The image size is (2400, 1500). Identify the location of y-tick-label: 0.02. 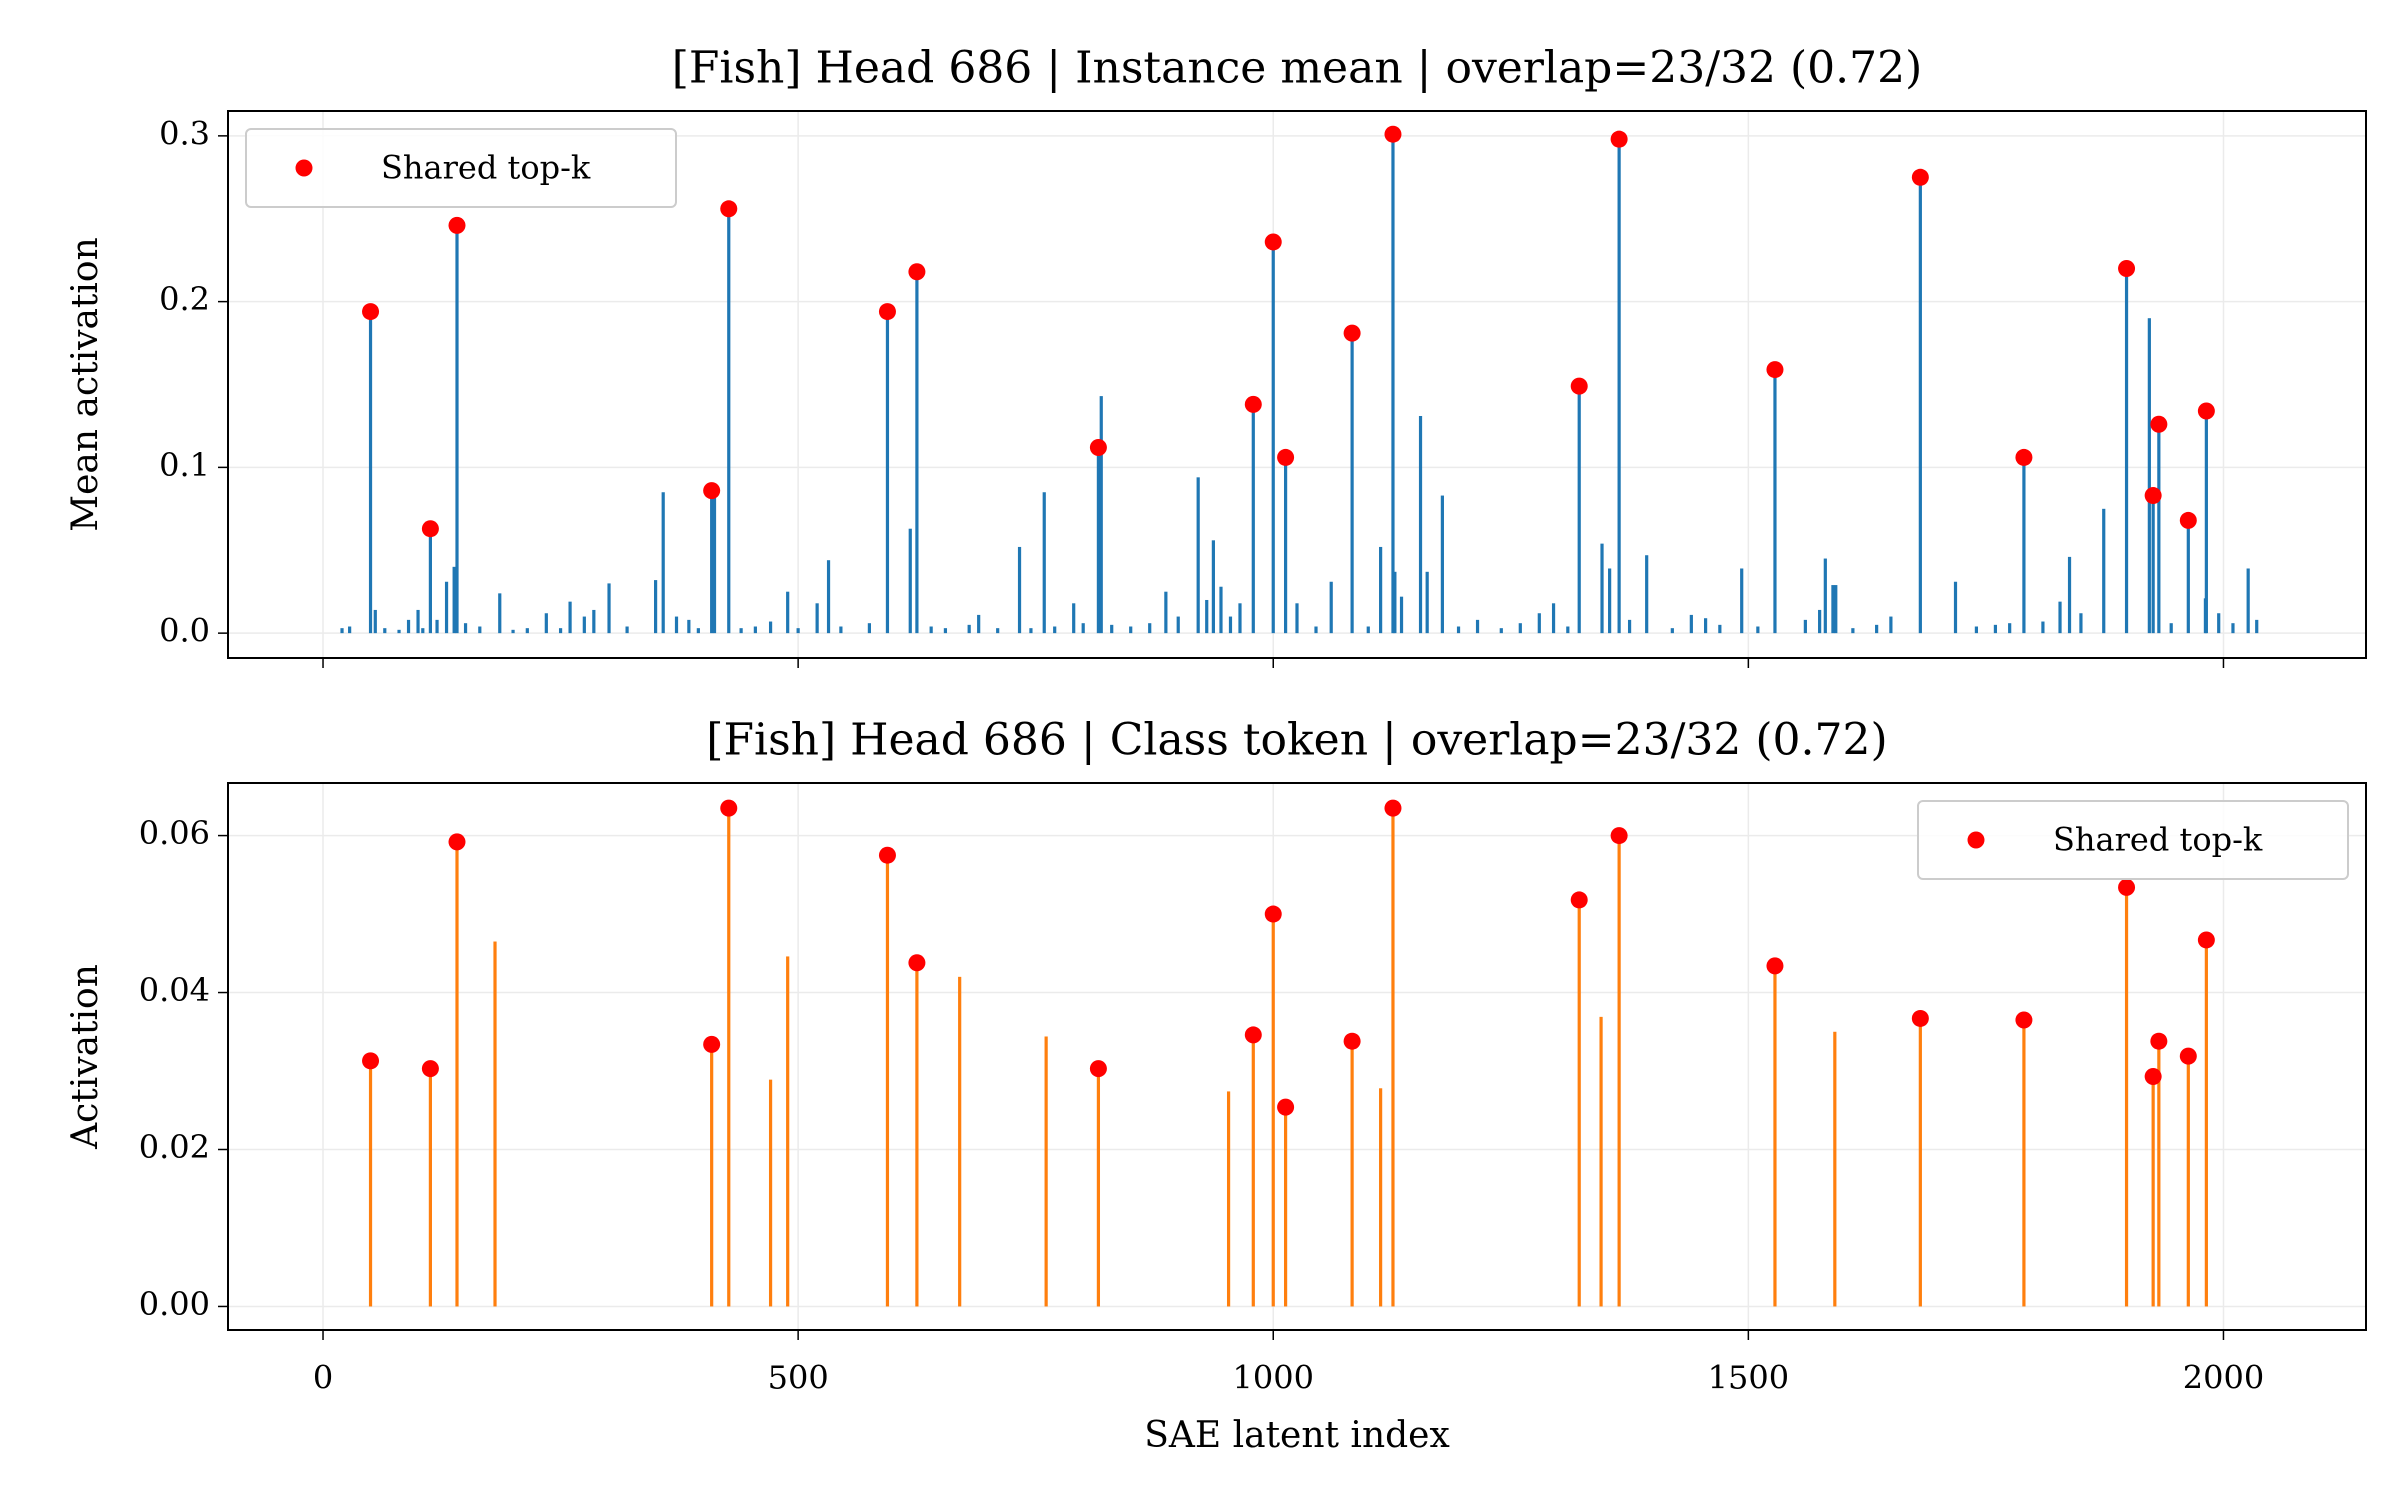
(174, 1147).